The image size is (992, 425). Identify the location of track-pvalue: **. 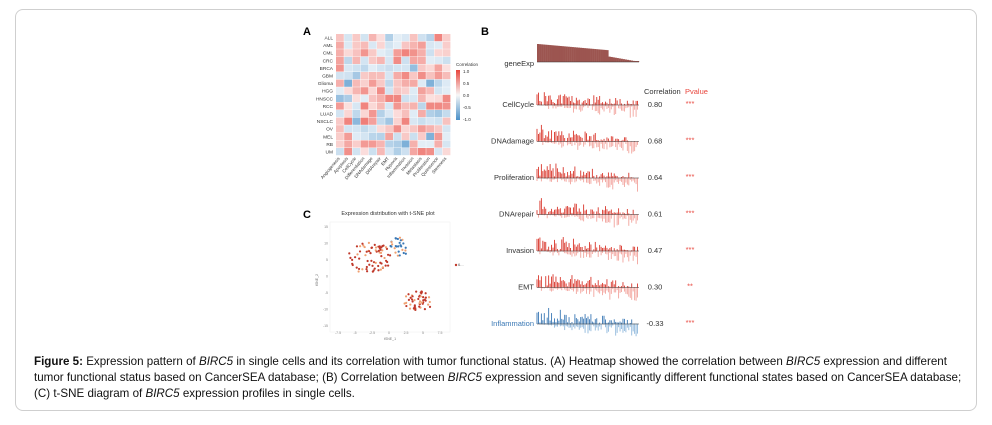
(690, 286).